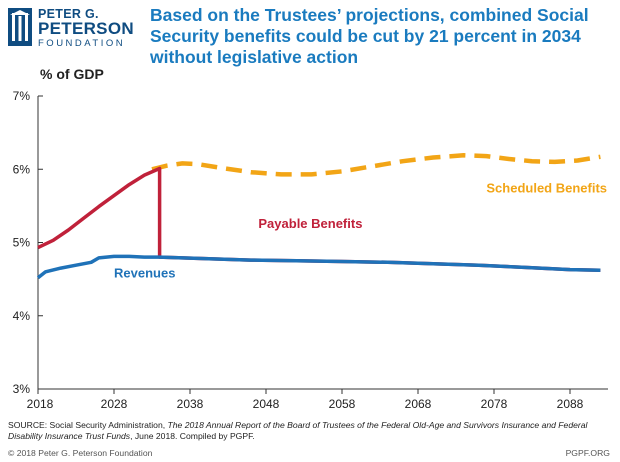 The width and height of the screenshot is (620, 462). Describe the element at coordinates (40, 404) in the screenshot. I see `x-tick-label: 2018` at that location.